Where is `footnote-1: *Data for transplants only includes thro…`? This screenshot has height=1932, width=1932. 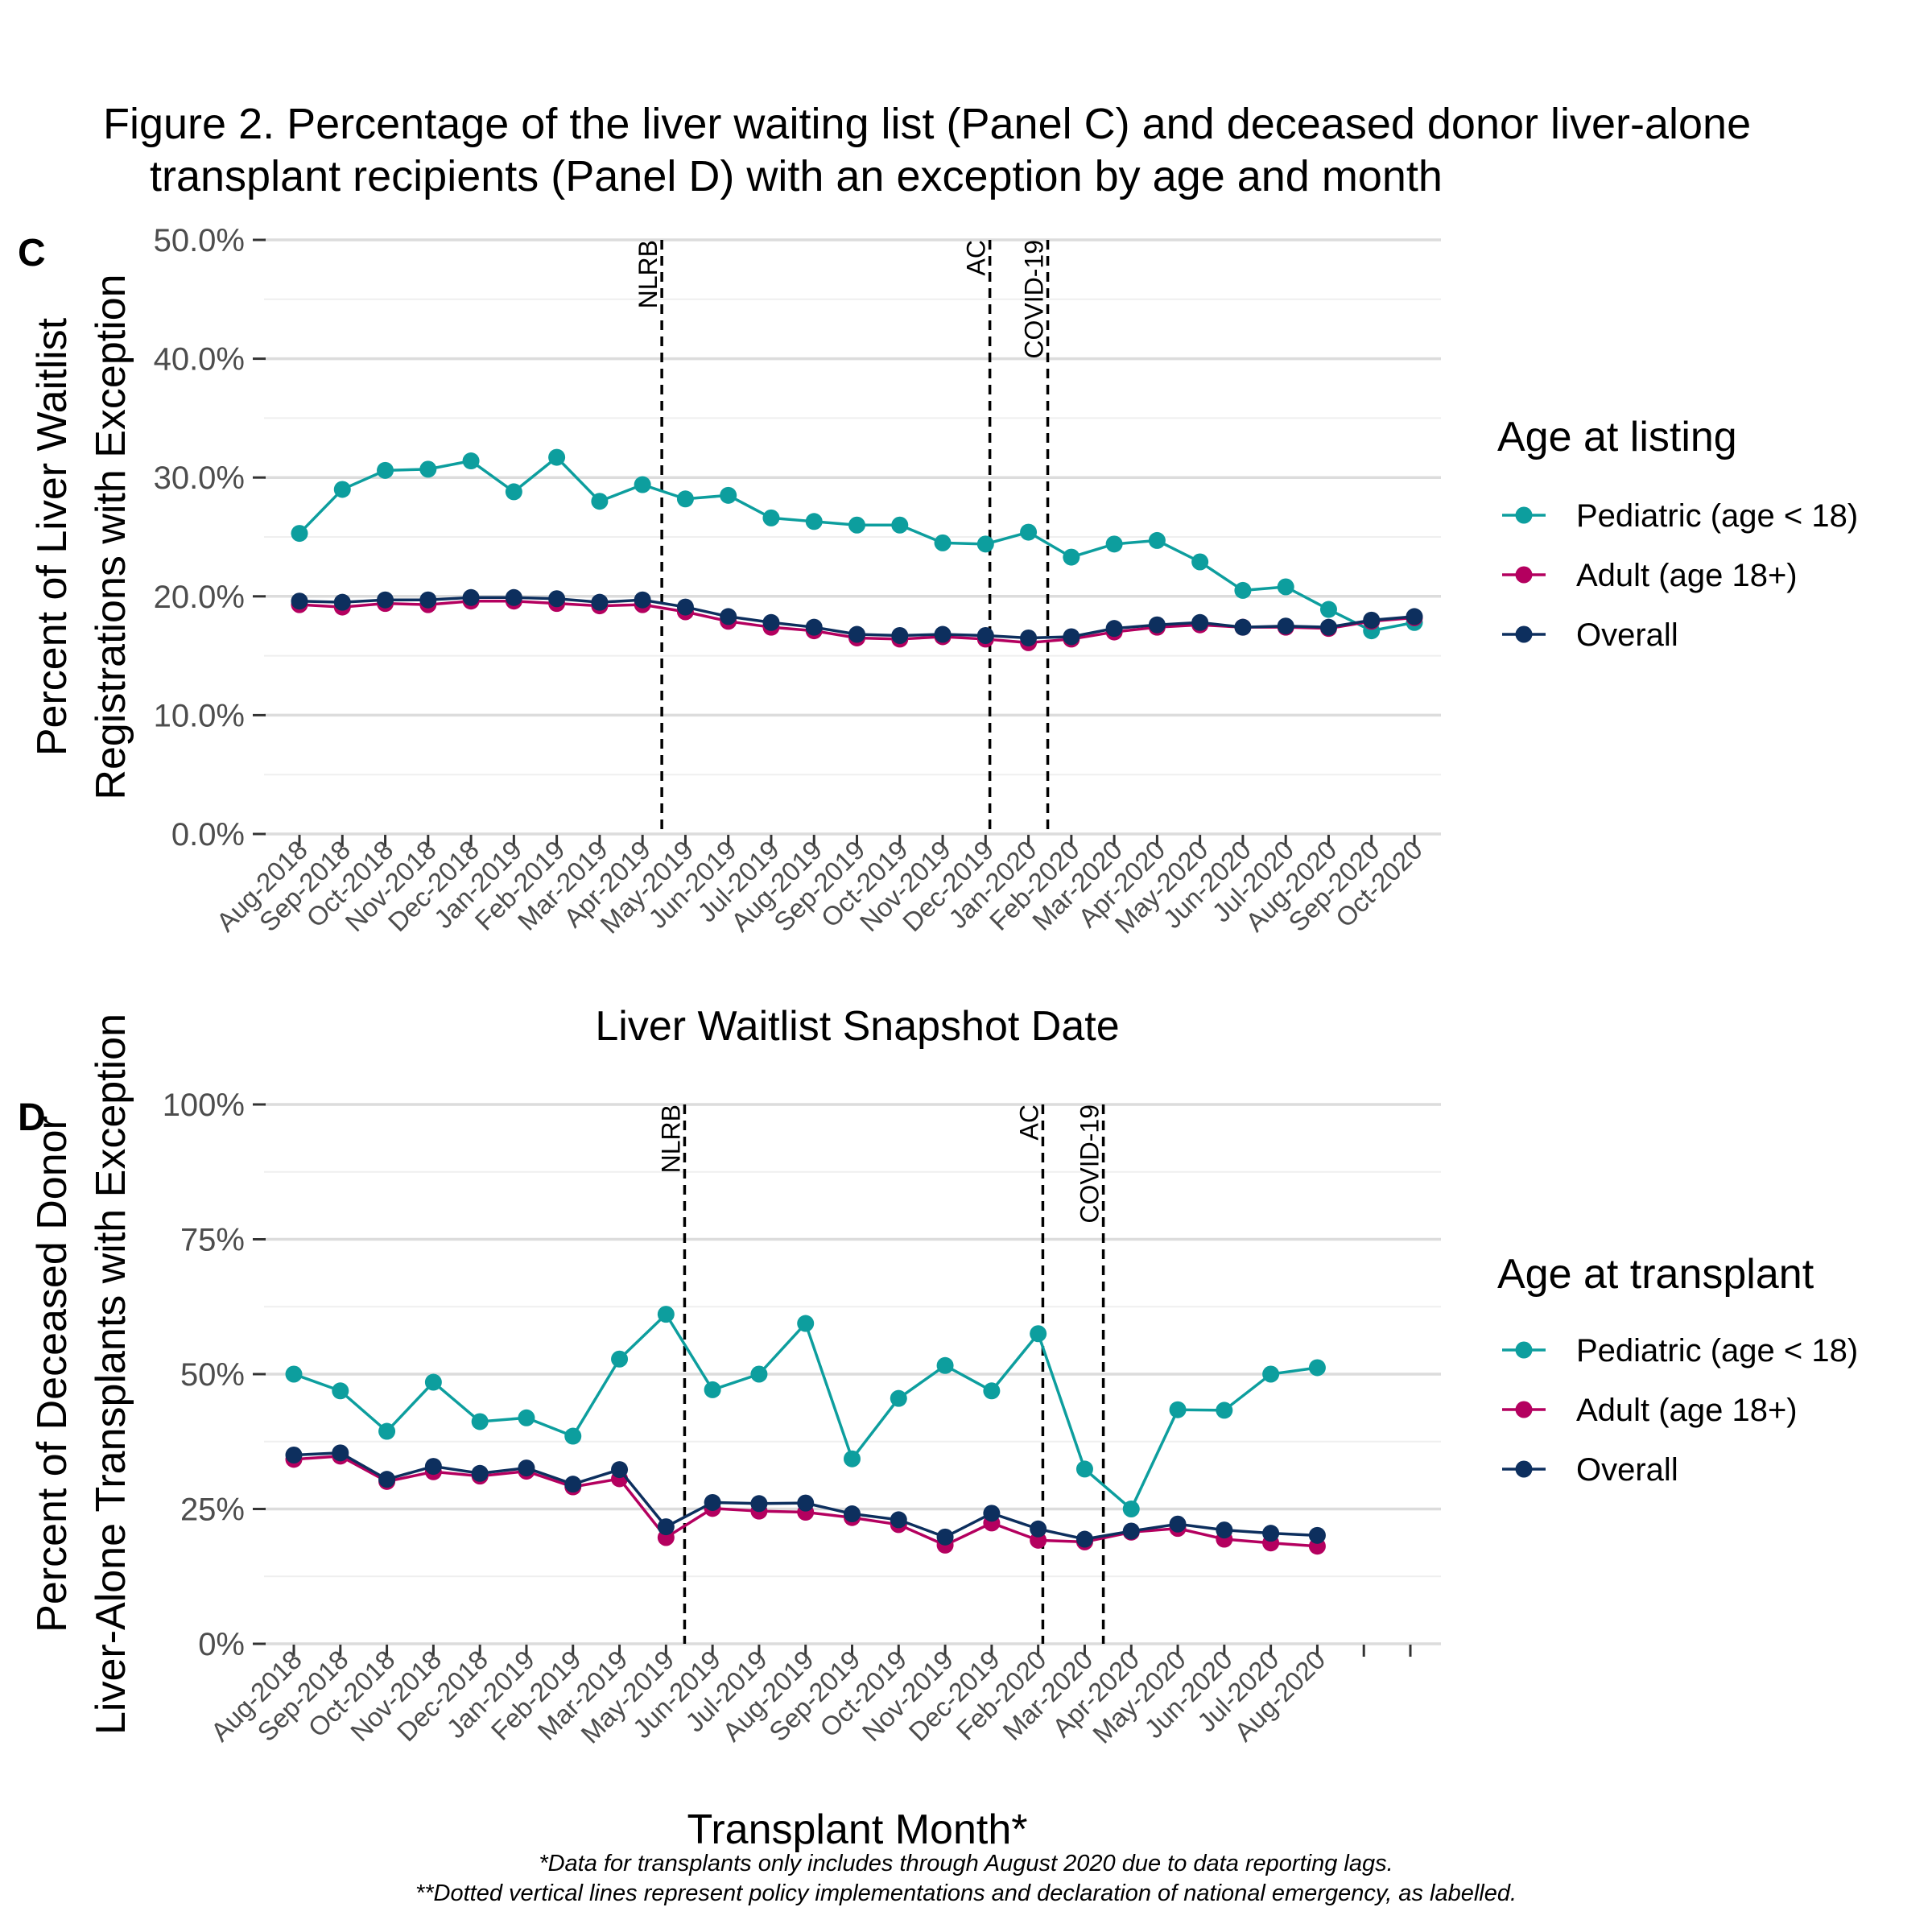 footnote-1: *Data for transplants only includes thro… is located at coordinates (966, 1863).